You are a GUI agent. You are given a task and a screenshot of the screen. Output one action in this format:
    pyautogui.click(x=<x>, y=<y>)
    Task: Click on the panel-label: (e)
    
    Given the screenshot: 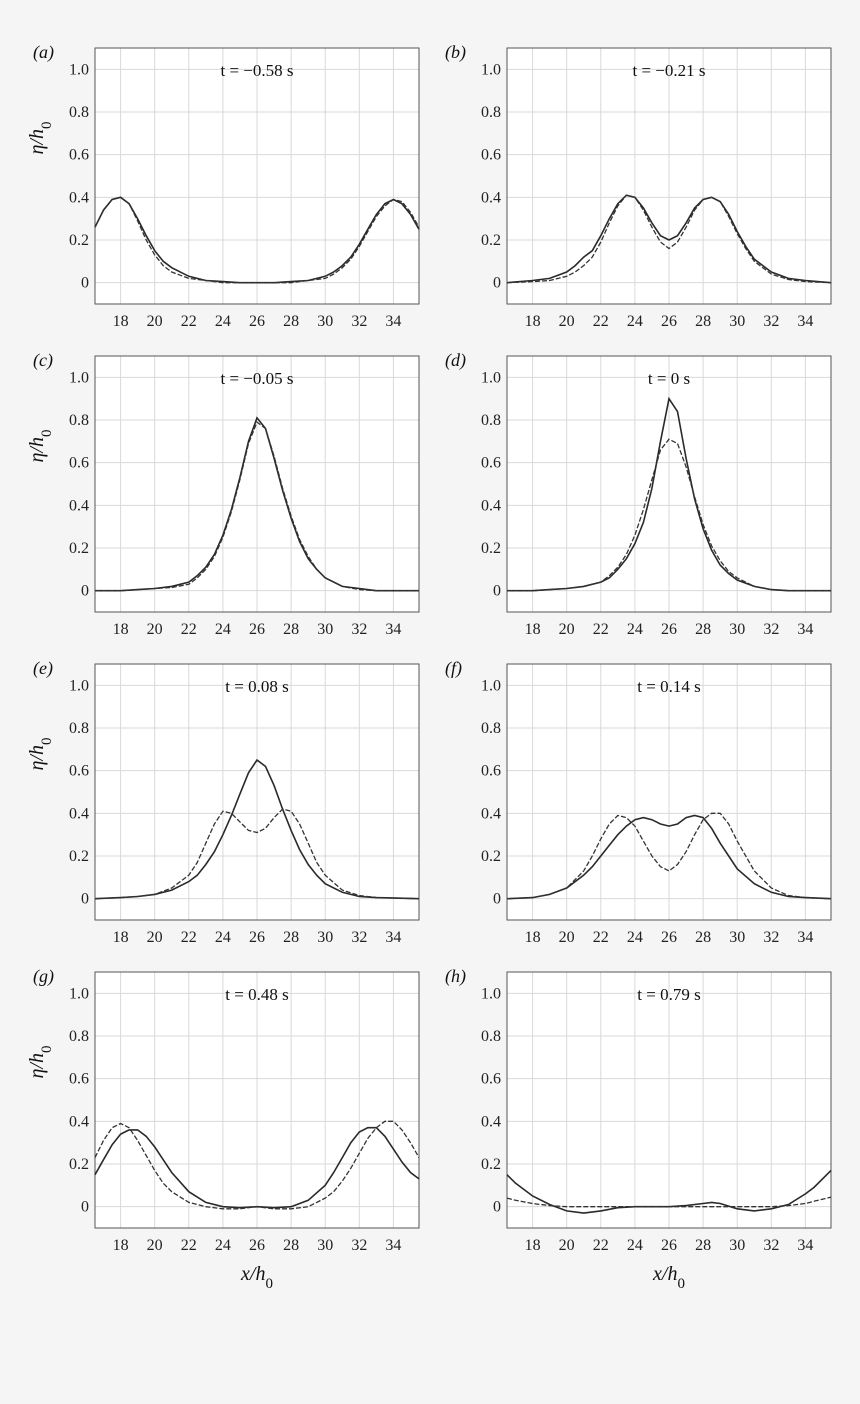 What is the action you would take?
    pyautogui.click(x=43, y=668)
    